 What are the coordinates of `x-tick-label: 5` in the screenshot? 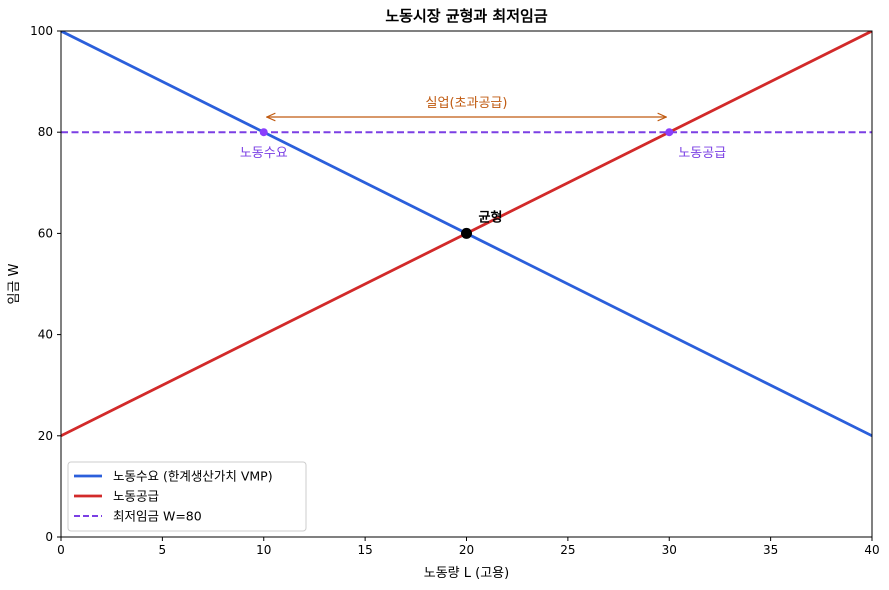 It's located at (163, 550).